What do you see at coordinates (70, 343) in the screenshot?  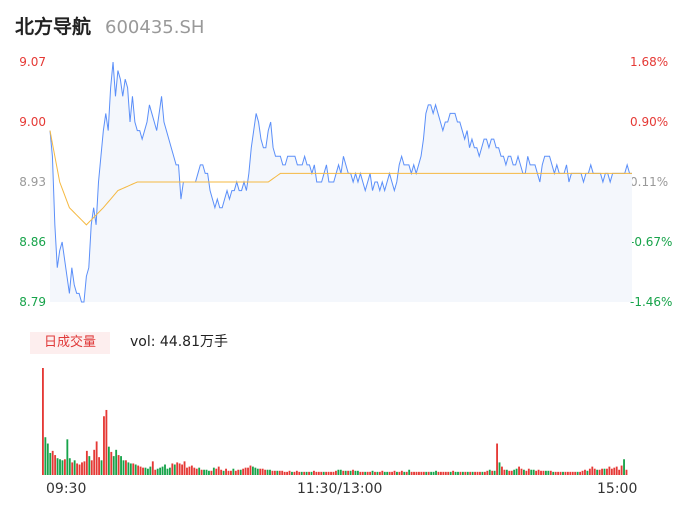 I see `volume-tab: 日成交量` at bounding box center [70, 343].